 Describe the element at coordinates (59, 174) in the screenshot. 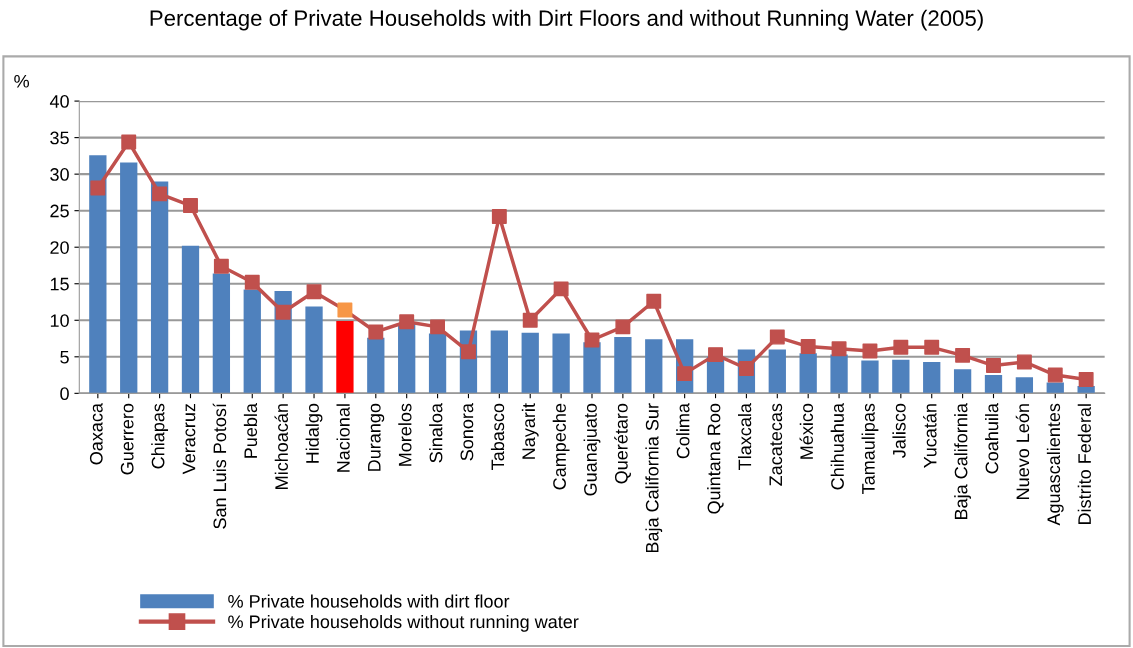

I see `y-tick-label: 30` at that location.